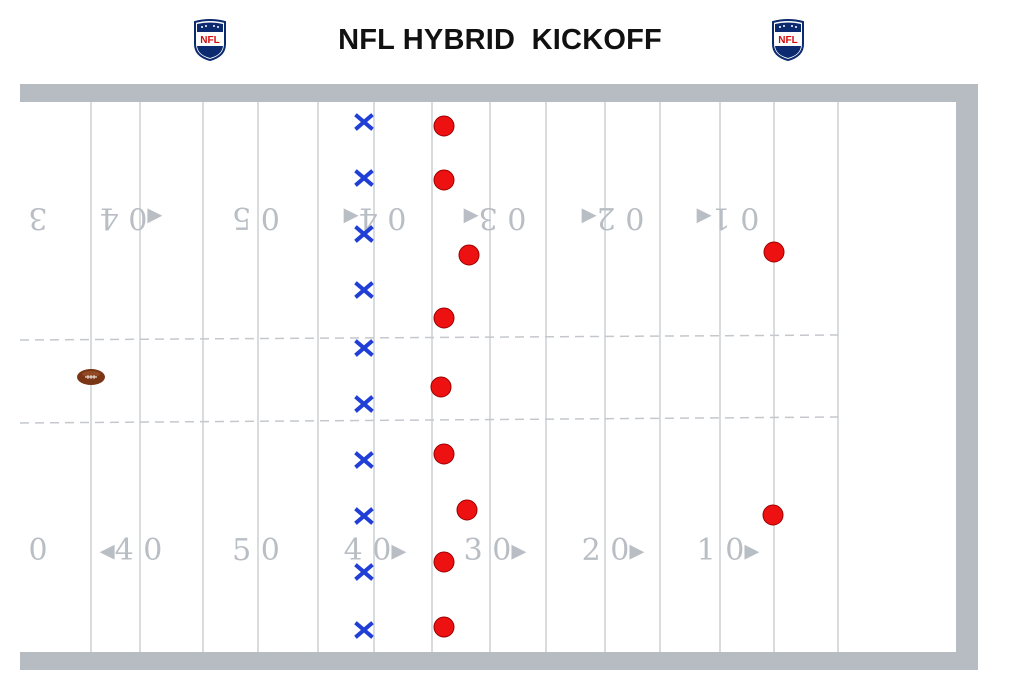  I want to click on top-yard-numbers: 3 ◂0 4 0 5 0 4◂ 0 3◂ 0 2◂ 0 1◂, so click(393, 217).